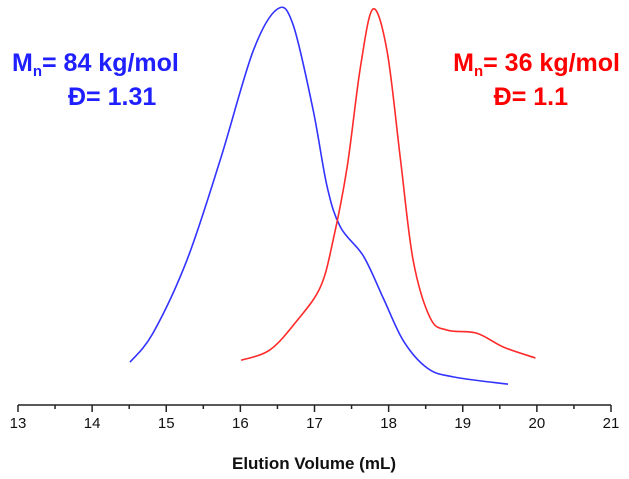 The height and width of the screenshot is (479, 629). I want to click on annotation-red-mn: Mn= 36 kg/mol, so click(536, 64).